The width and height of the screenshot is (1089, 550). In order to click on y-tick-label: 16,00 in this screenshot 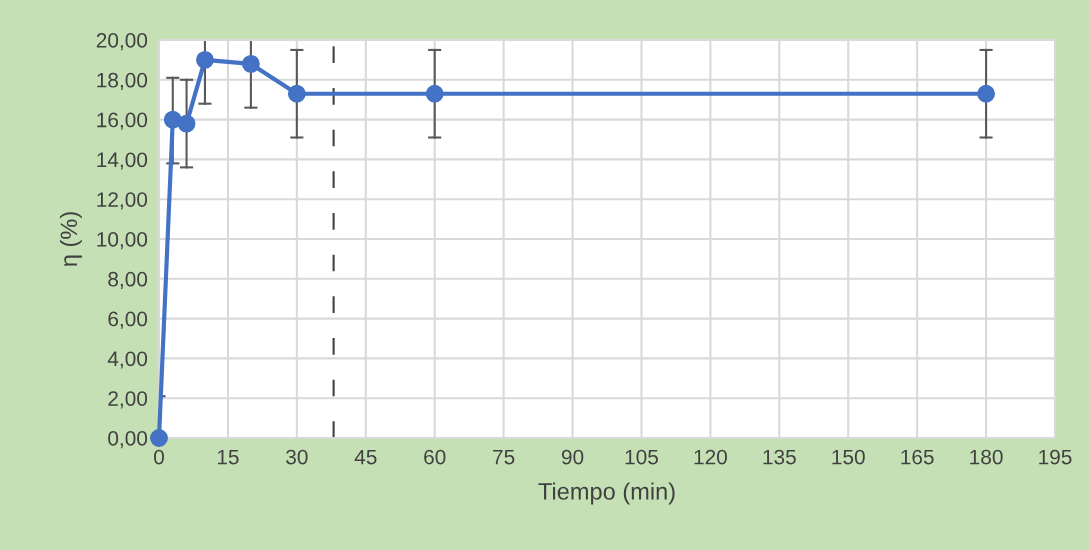, I will do `click(122, 121)`.